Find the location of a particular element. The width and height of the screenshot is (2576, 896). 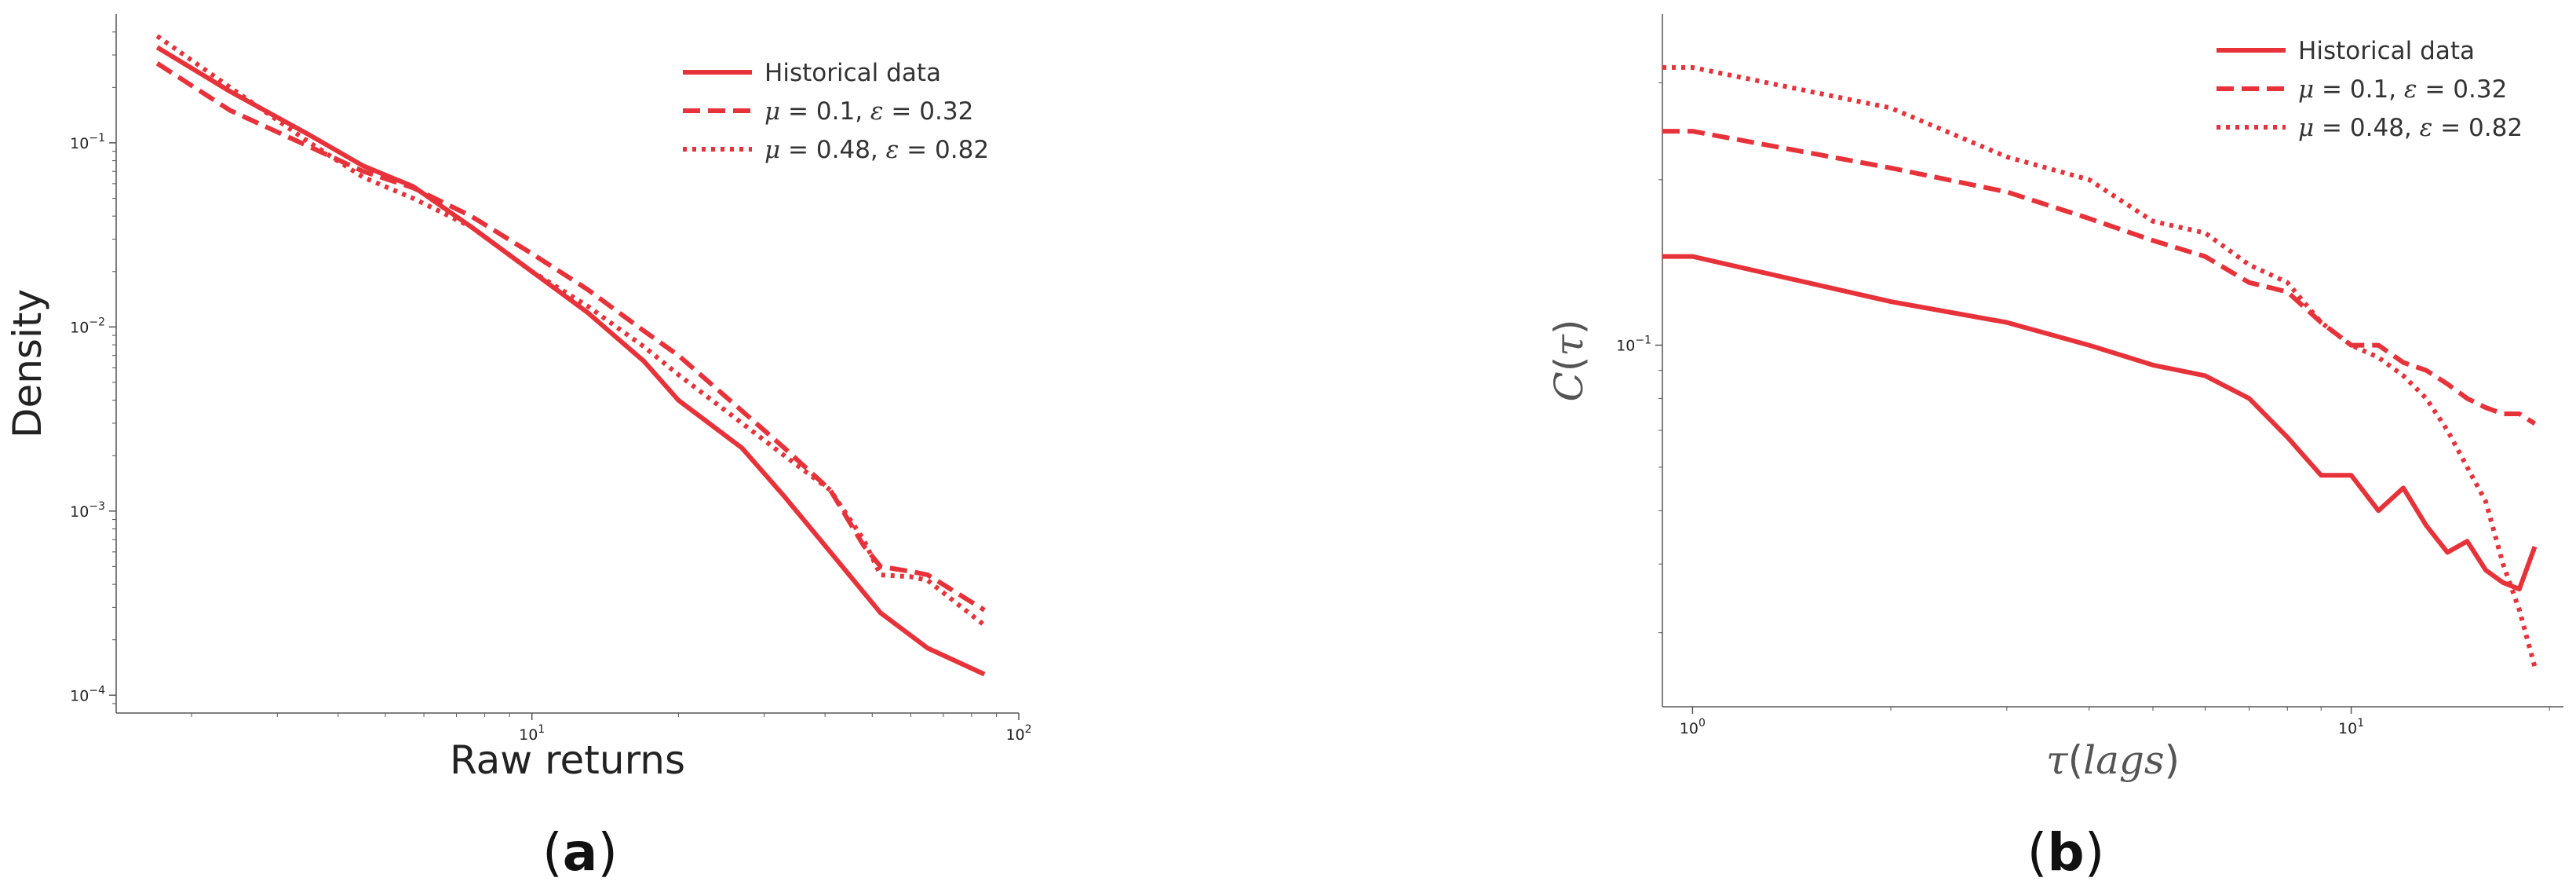

y-axis-label: Density is located at coordinates (27, 363).